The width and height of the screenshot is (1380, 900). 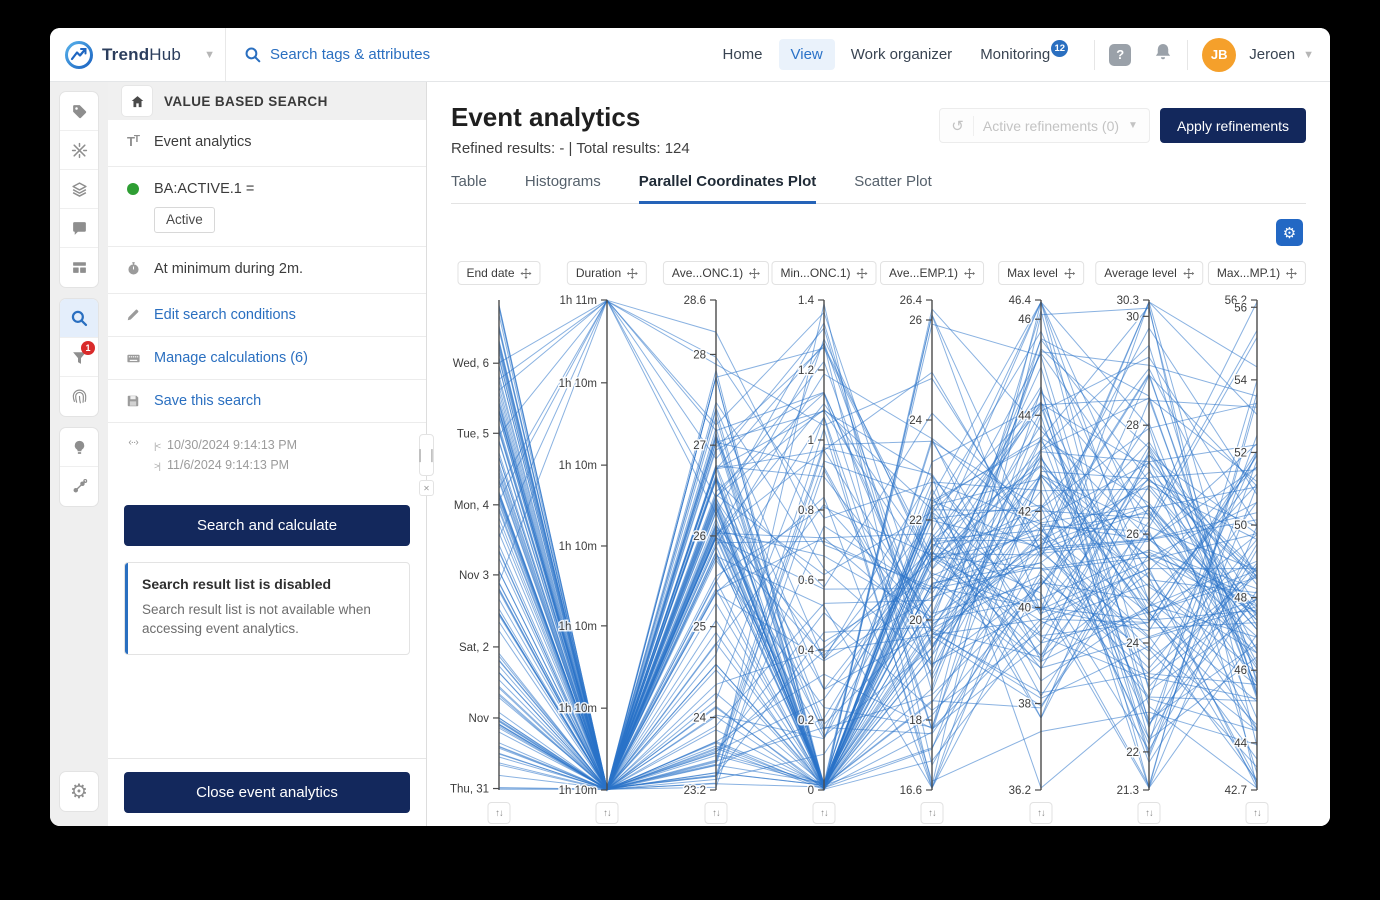 What do you see at coordinates (1149, 813) in the screenshot?
I see `axis-sort-button-7: ↑↓` at bounding box center [1149, 813].